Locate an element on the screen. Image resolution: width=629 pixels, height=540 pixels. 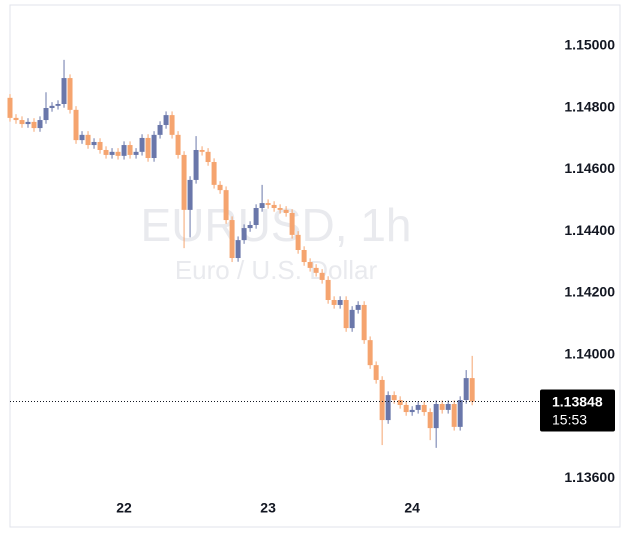
countdown-label: 15:53 is located at coordinates (569, 419).